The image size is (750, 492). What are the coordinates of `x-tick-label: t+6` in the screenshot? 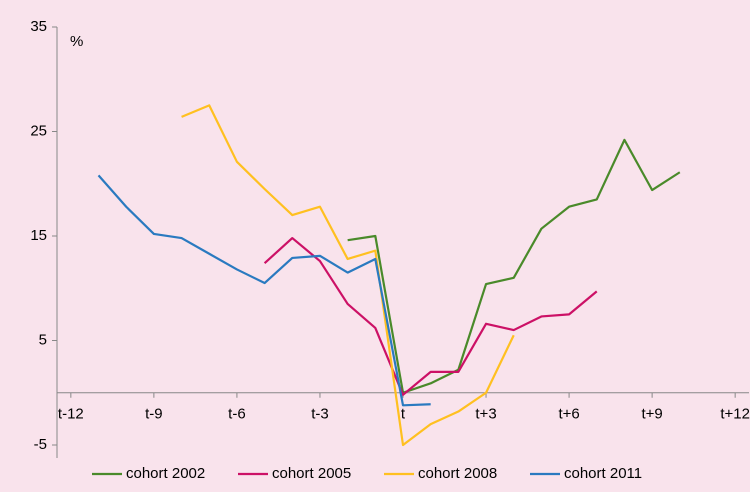 It's located at (568, 414).